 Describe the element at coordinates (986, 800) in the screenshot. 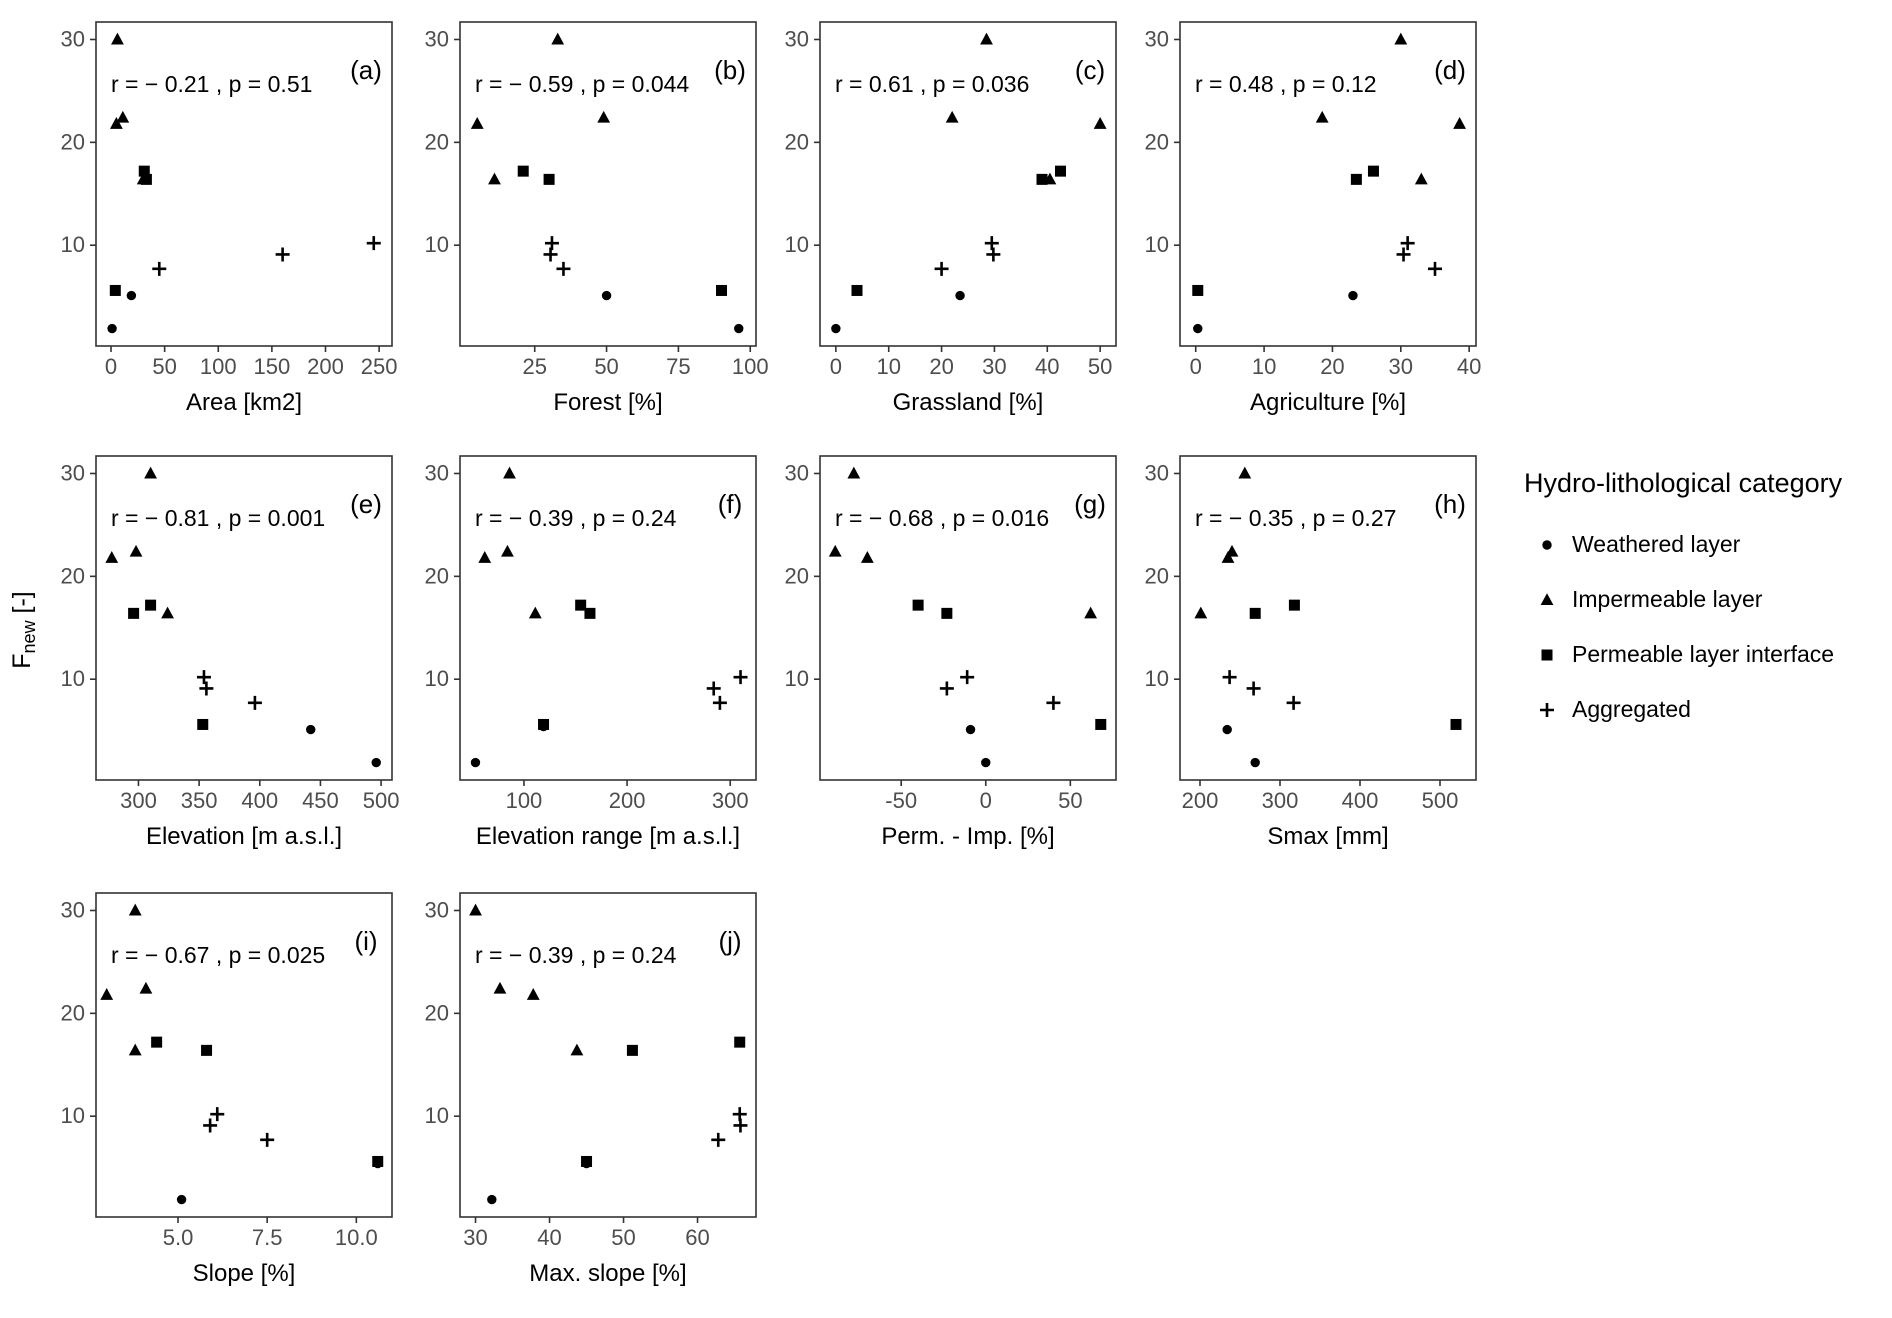

I see `x-tick-label: 0` at that location.